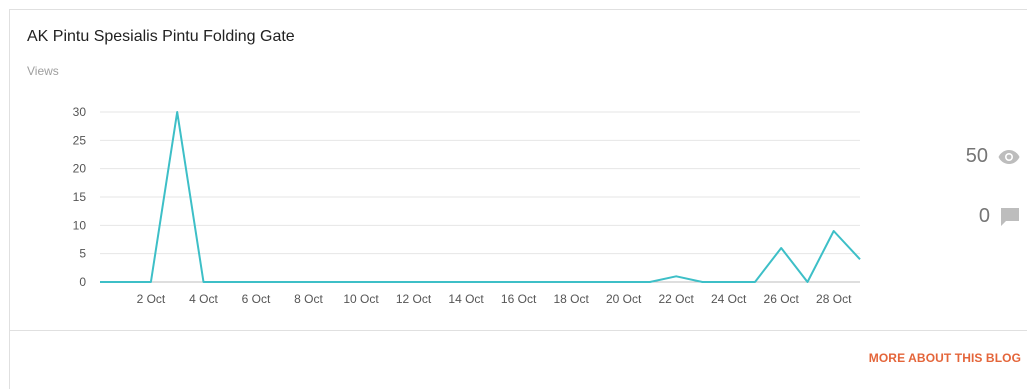 The height and width of the screenshot is (389, 1027). What do you see at coordinates (999, 216) in the screenshot?
I see `comments-total-stat: 0` at bounding box center [999, 216].